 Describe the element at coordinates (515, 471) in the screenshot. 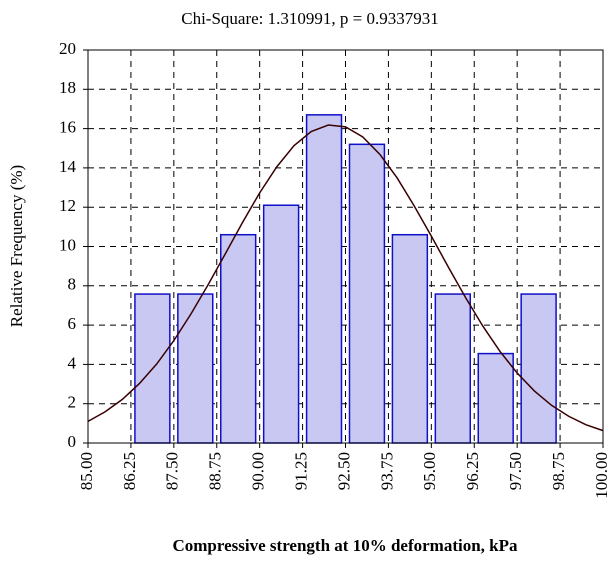

I see `x-tick-label: 97.50` at that location.